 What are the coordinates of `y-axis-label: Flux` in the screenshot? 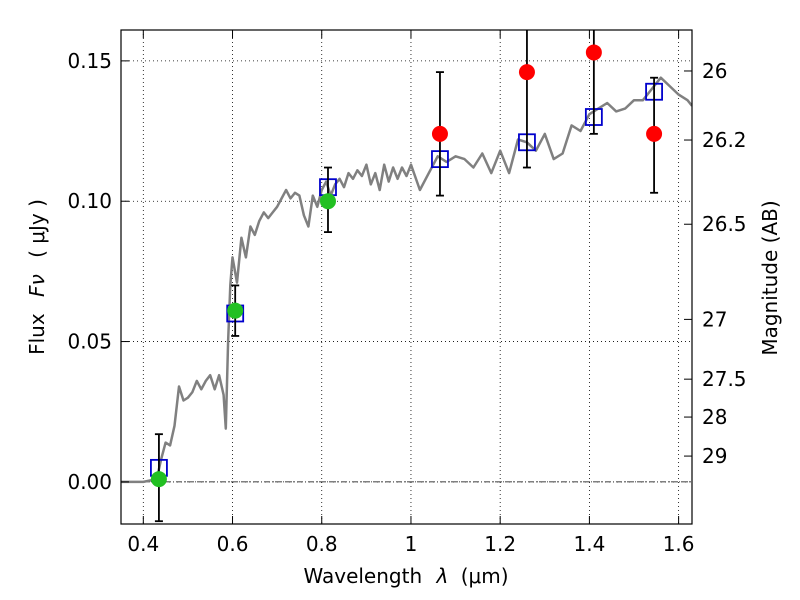 It's located at (37, 334).